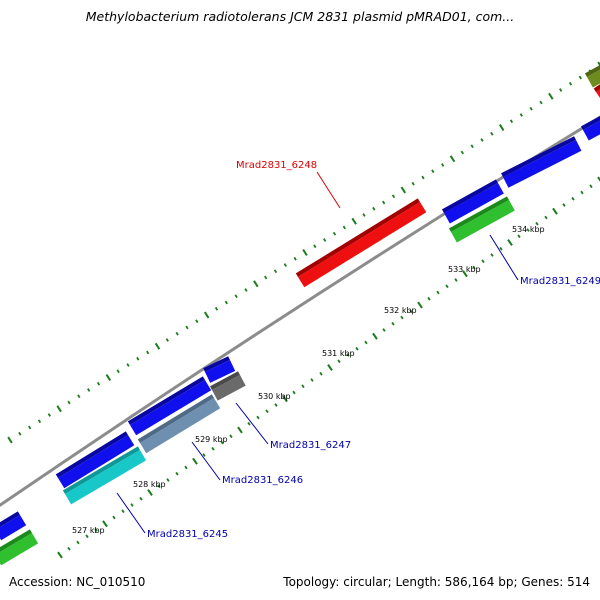 This screenshot has height=600, width=600. Describe the element at coordinates (478, 214) in the screenshot. I see `cds-green-6249-shade` at that location.